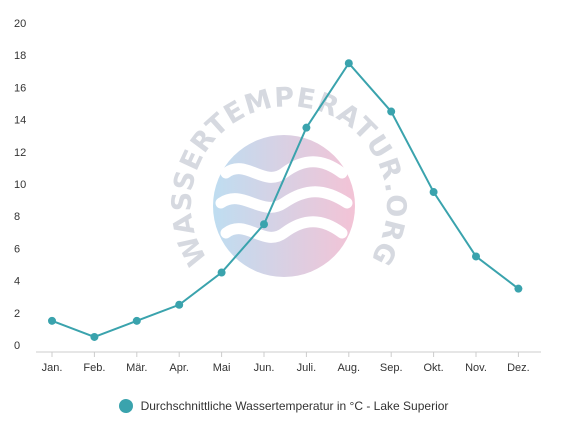 This screenshot has width=567, height=434. Describe the element at coordinates (20, 56) in the screenshot. I see `y-tick-label: 18` at that location.